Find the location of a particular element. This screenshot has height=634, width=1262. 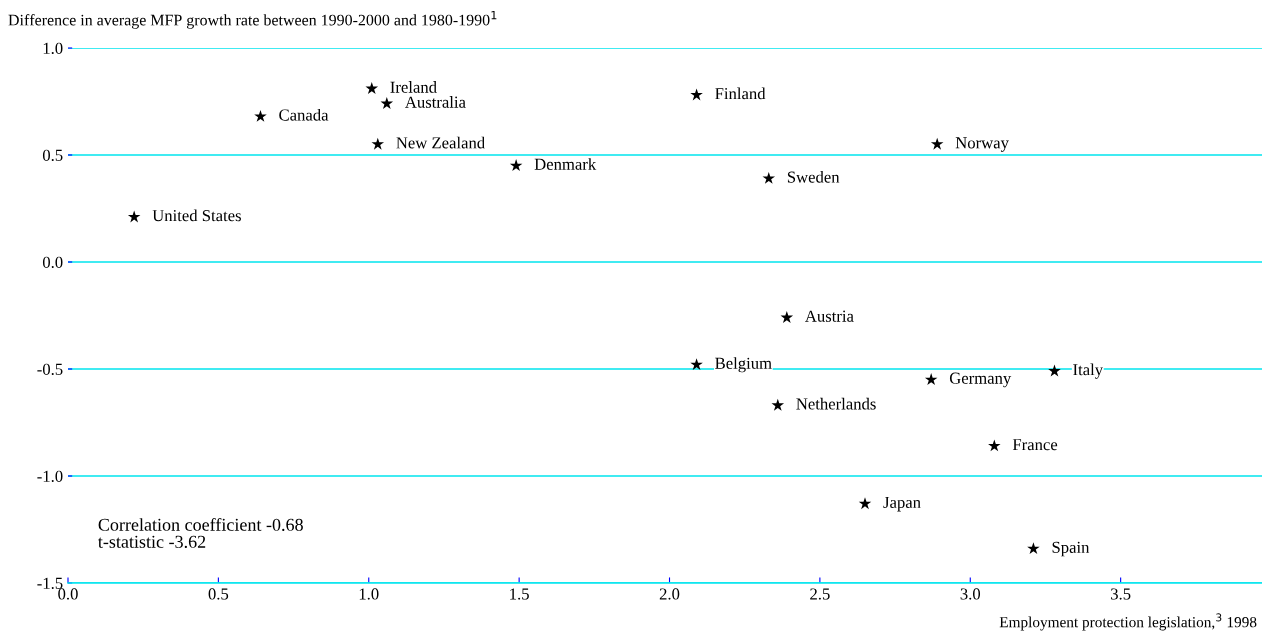

annotation: Spain is located at coordinates (1071, 549).